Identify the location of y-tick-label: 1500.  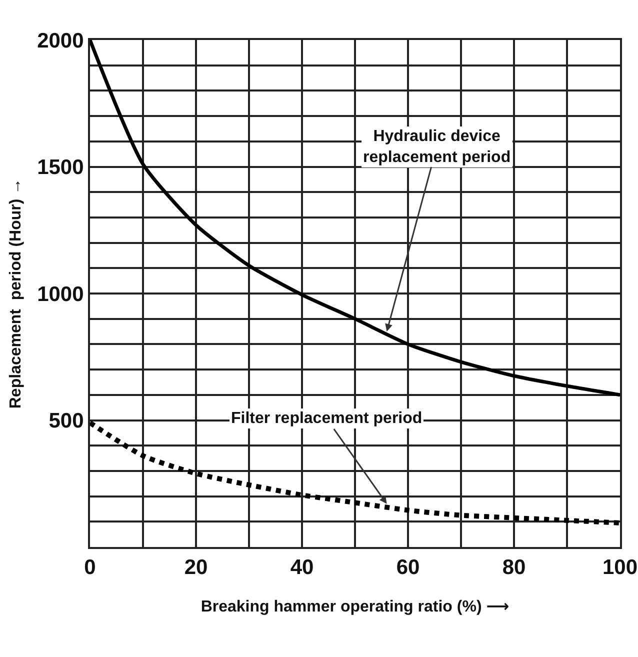
(60, 168).